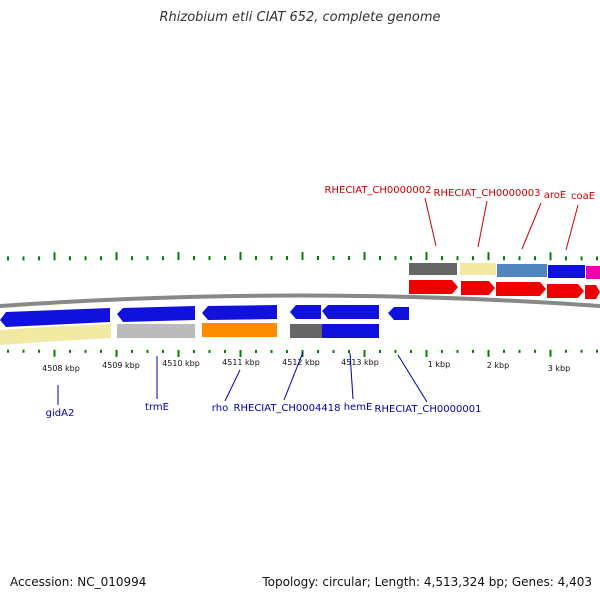 The width and height of the screenshot is (600, 600). I want to click on cog-track-lower-grey, so click(156, 331).